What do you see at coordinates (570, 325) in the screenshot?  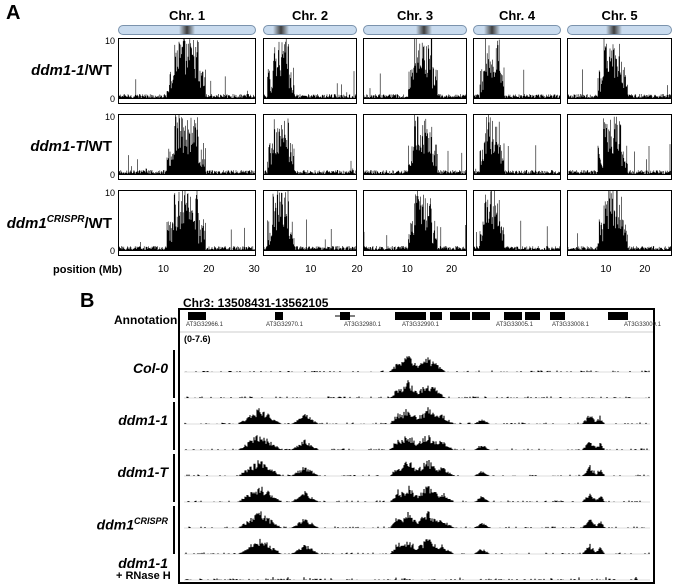 I see `gene-id-label: AT3G33008.1` at bounding box center [570, 325].